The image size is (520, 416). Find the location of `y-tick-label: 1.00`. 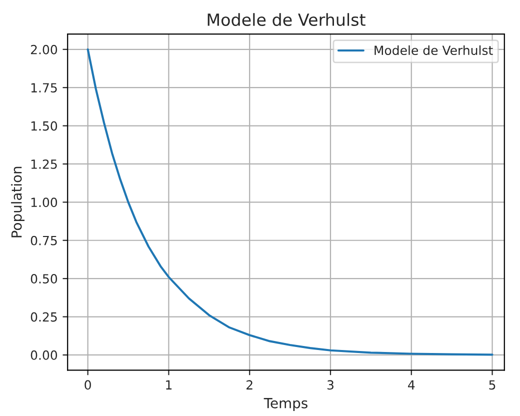

y-tick-label: 1.00 is located at coordinates (44, 203).